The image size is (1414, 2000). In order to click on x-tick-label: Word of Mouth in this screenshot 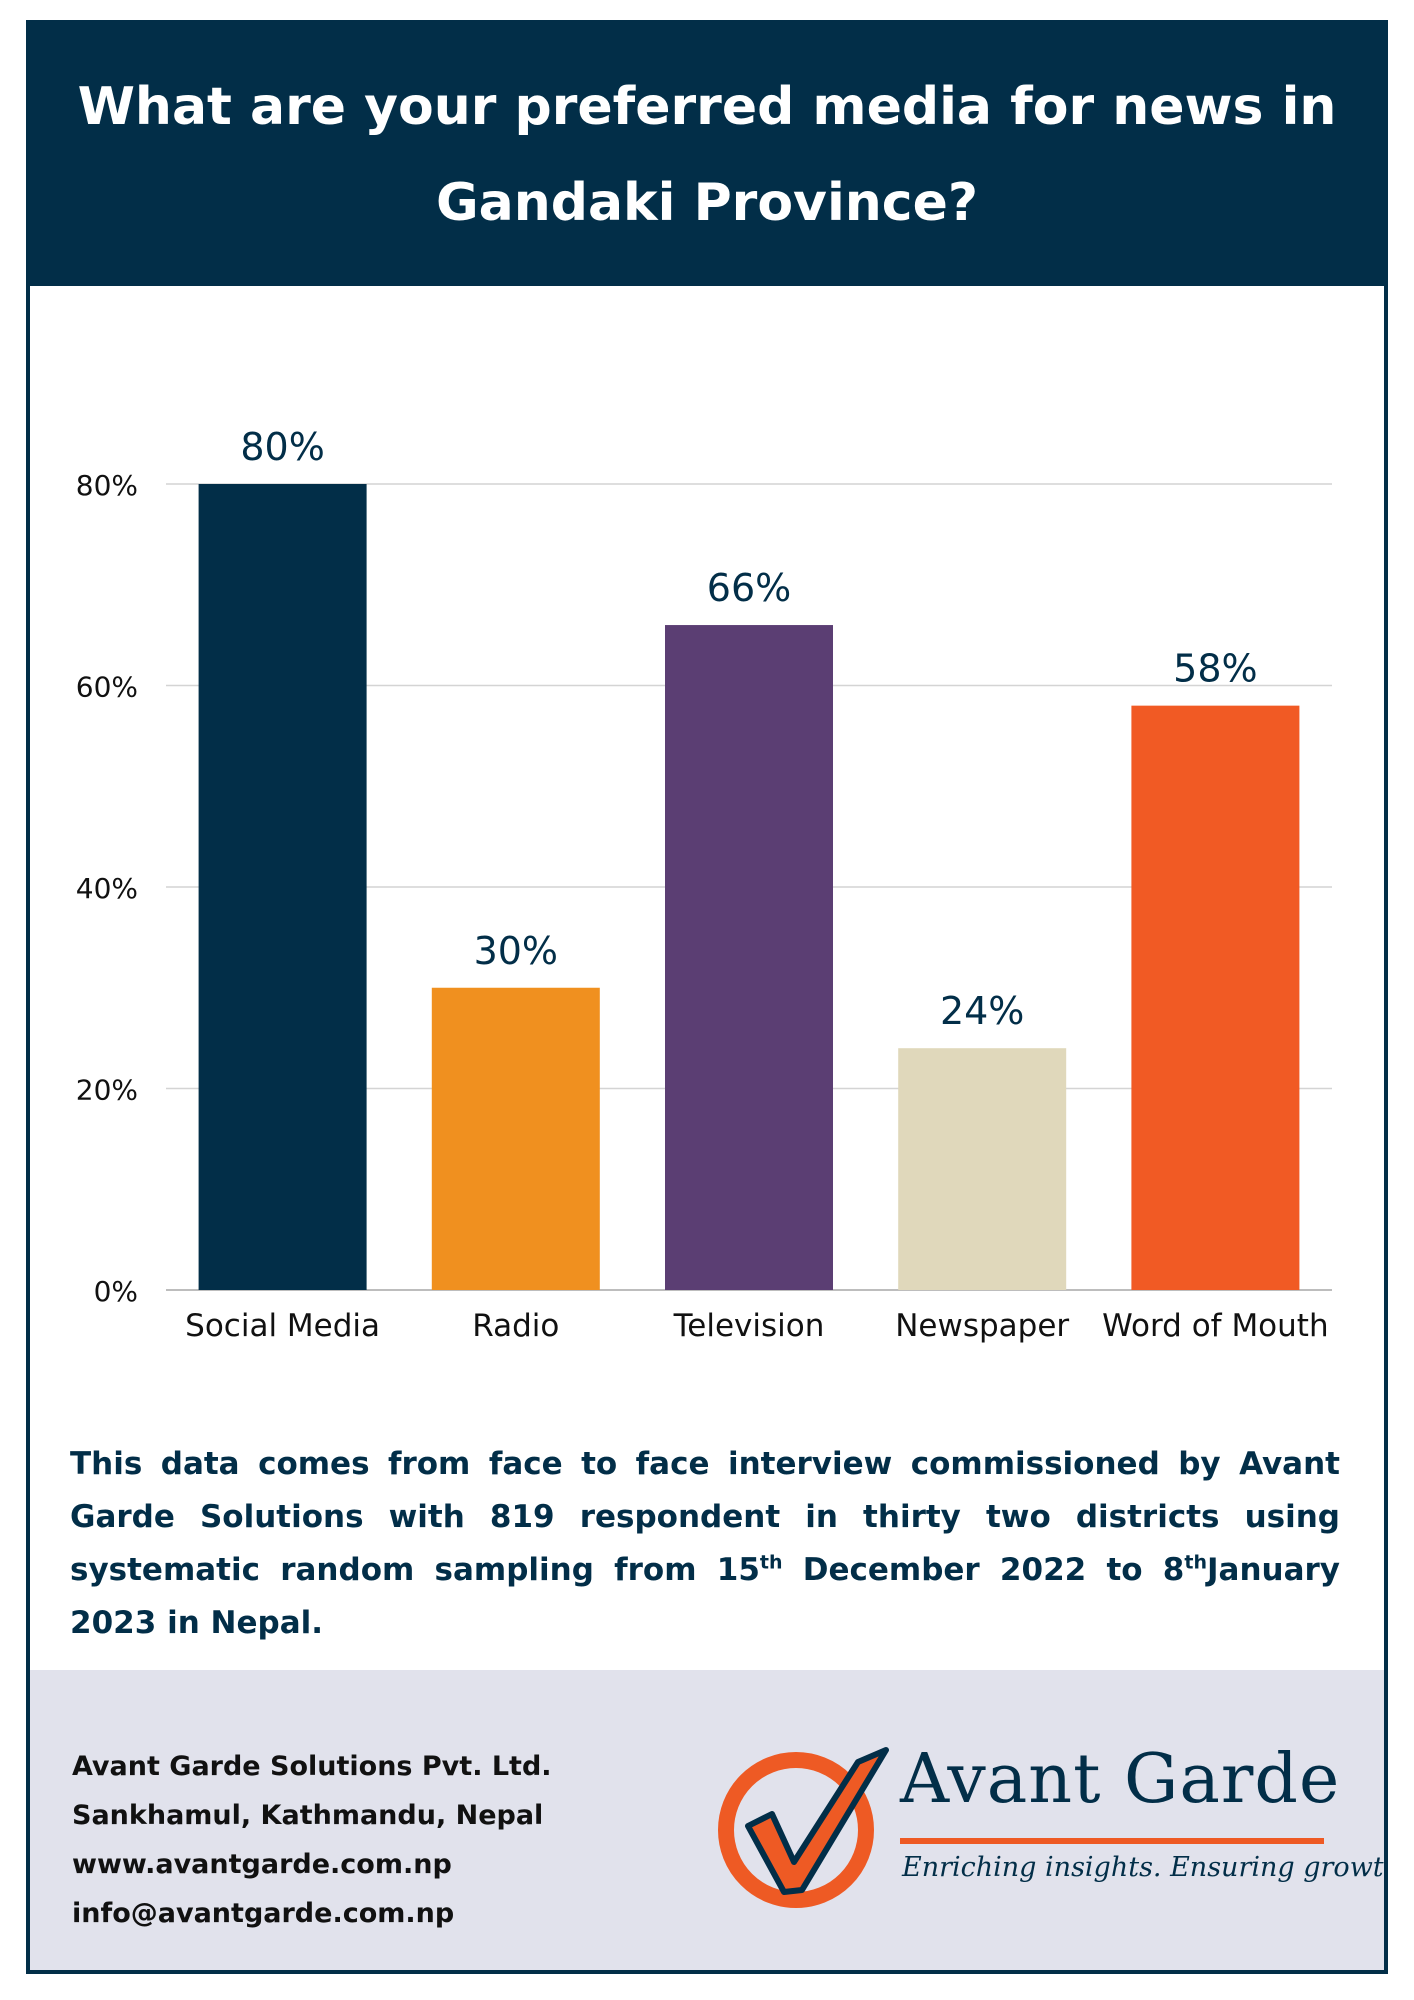, I will do `click(1215, 1326)`.